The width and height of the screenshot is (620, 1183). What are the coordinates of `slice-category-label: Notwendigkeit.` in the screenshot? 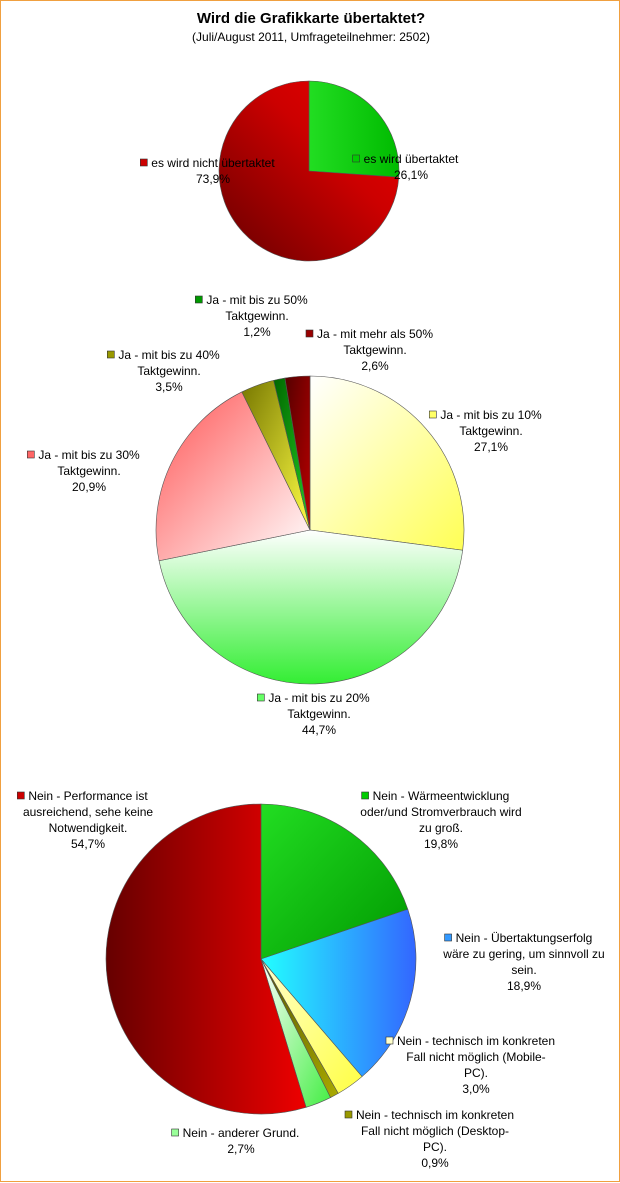 It's located at (88, 828).